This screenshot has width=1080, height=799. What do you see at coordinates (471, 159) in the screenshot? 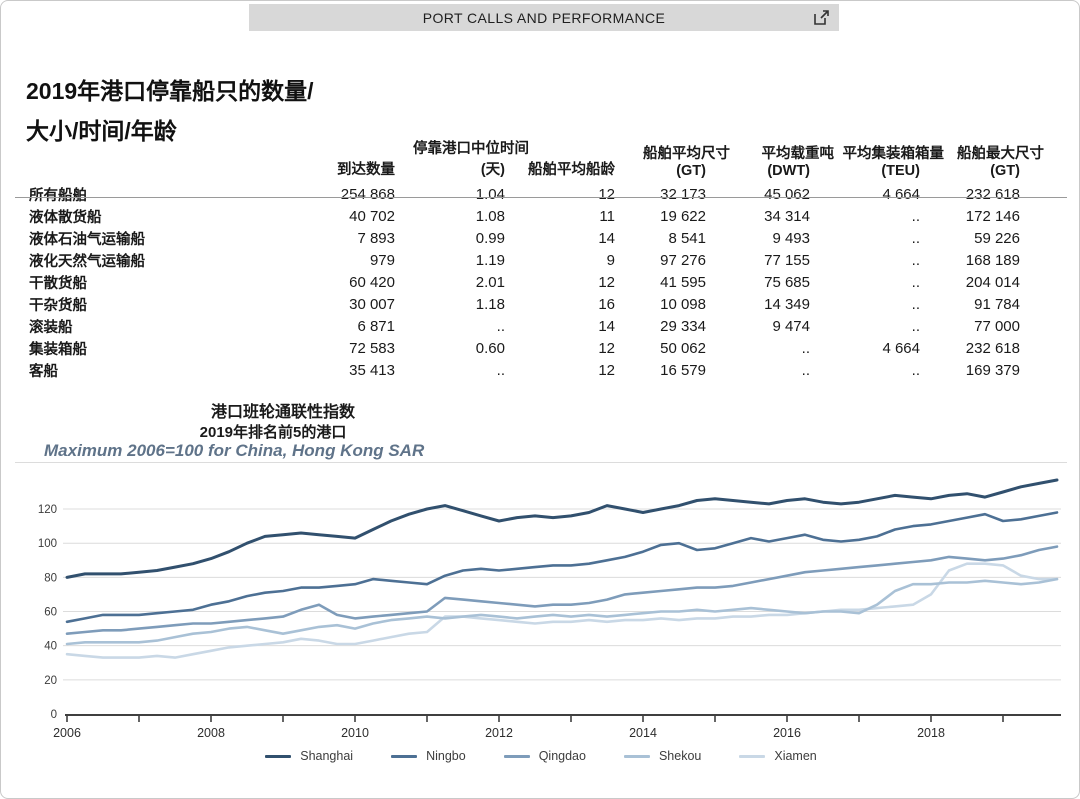
I see `column-header: 停靠港口中位时间 (天)` at bounding box center [471, 159].